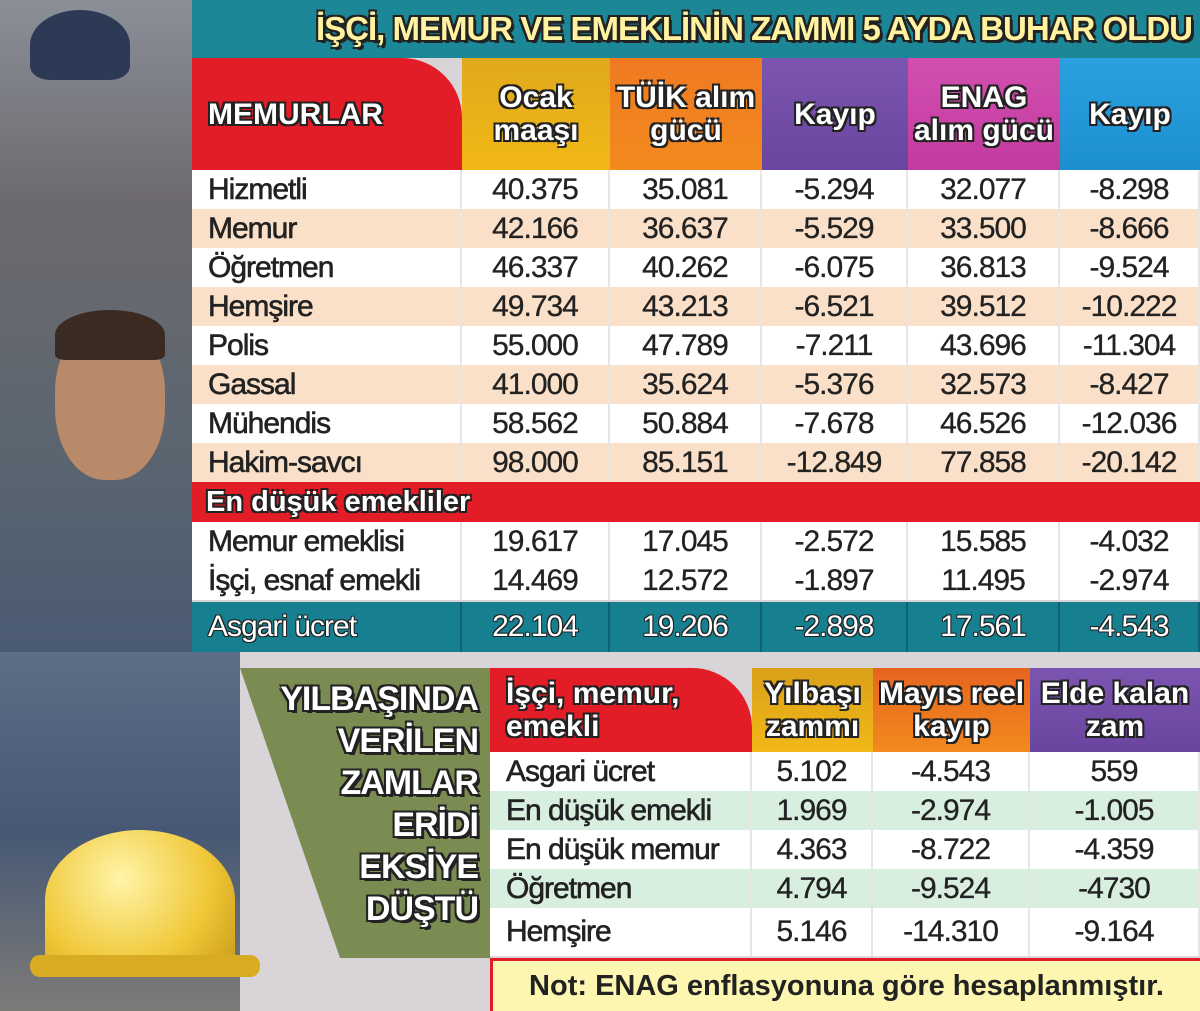 This screenshot has height=1011, width=1200. I want to click on table-cell: -4.543, so click(1130, 627).